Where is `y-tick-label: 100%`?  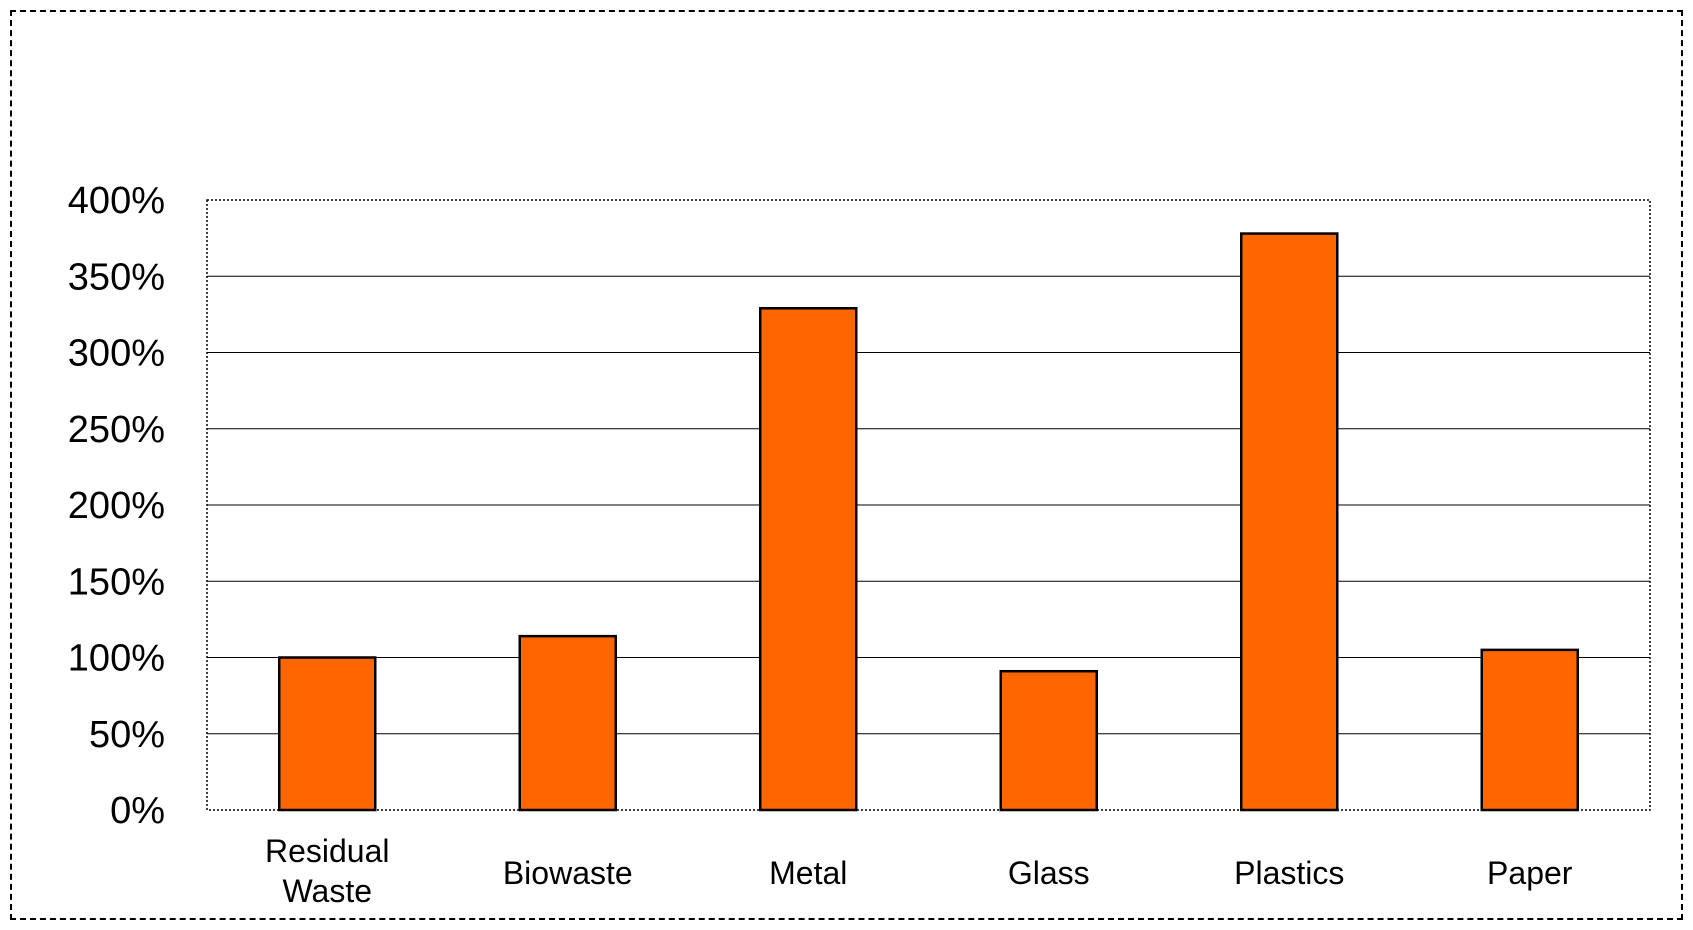 y-tick-label: 100% is located at coordinates (116, 659).